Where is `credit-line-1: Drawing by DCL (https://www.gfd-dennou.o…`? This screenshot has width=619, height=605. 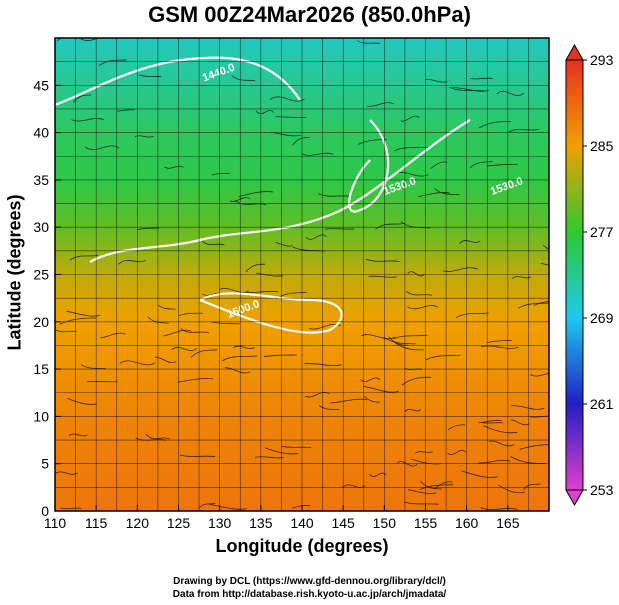
credit-line-1: Drawing by DCL (https://www.gfd-dennou.o… is located at coordinates (309, 581).